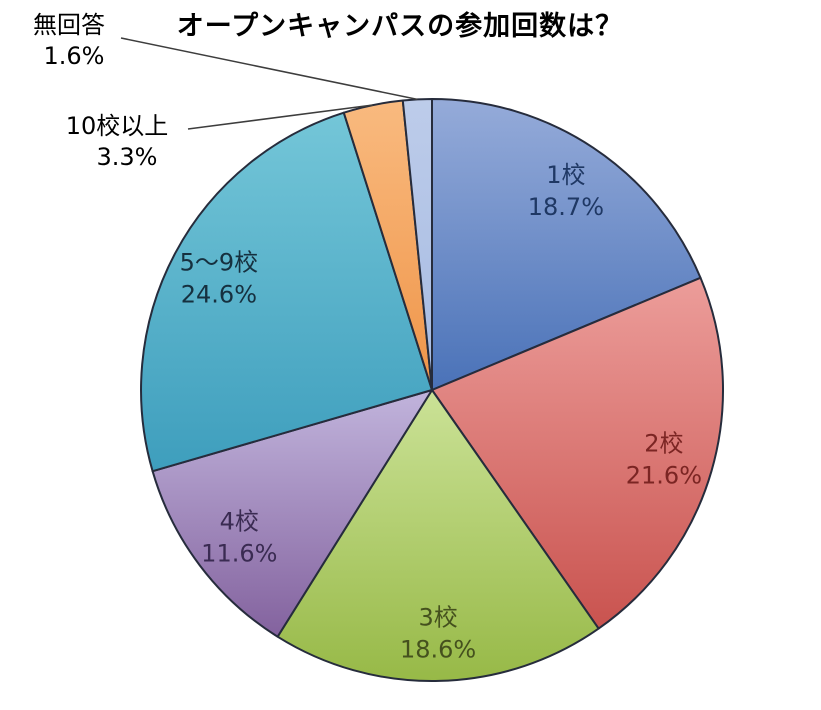  What do you see at coordinates (74, 56) in the screenshot?
I see `slice-value-7: 1.6%` at bounding box center [74, 56].